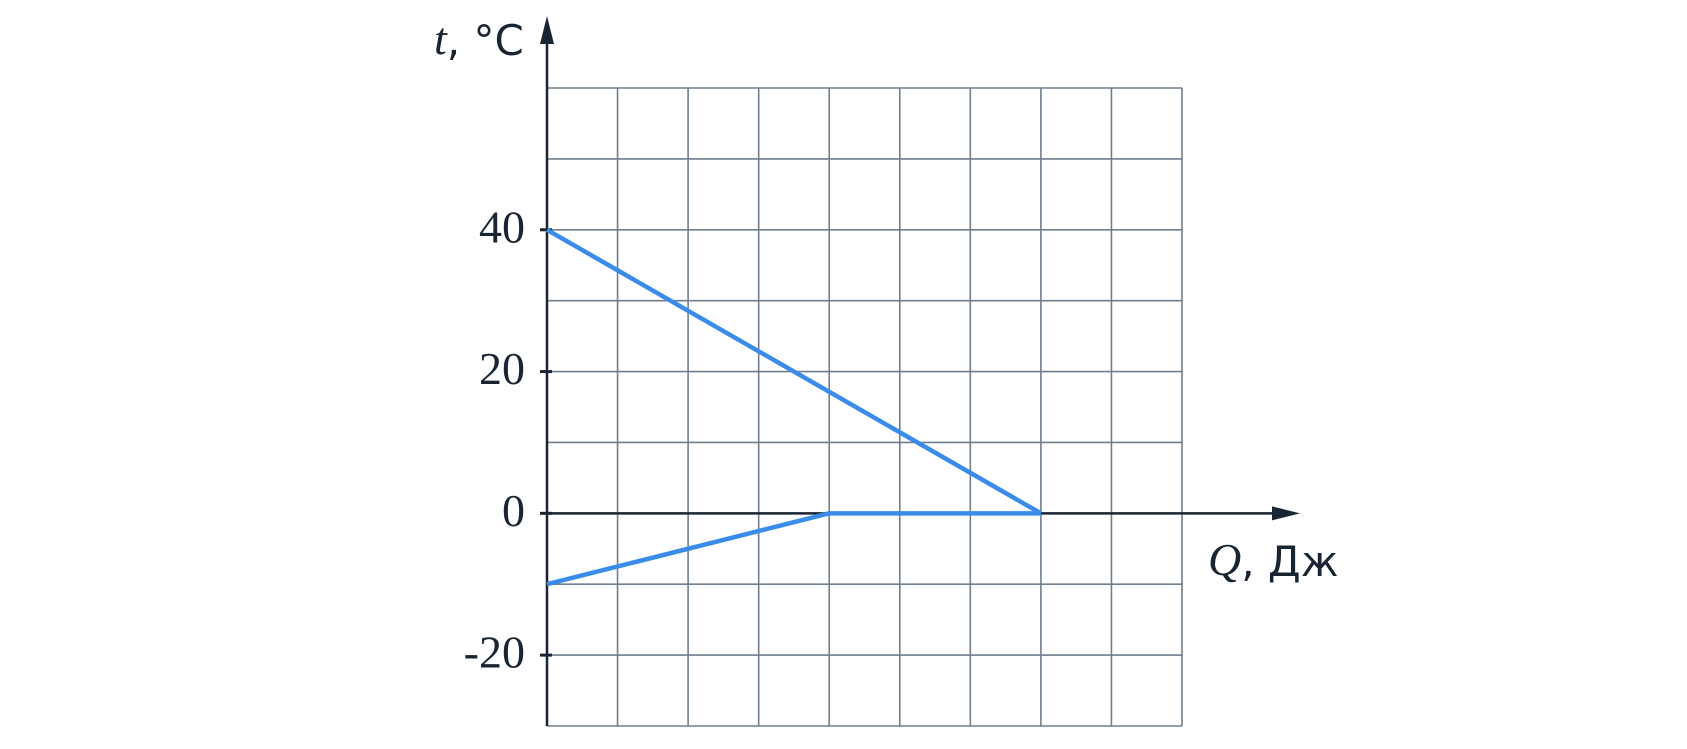 The image size is (1687, 749). What do you see at coordinates (1286, 513) in the screenshot?
I see `x-axis-arrow` at bounding box center [1286, 513].